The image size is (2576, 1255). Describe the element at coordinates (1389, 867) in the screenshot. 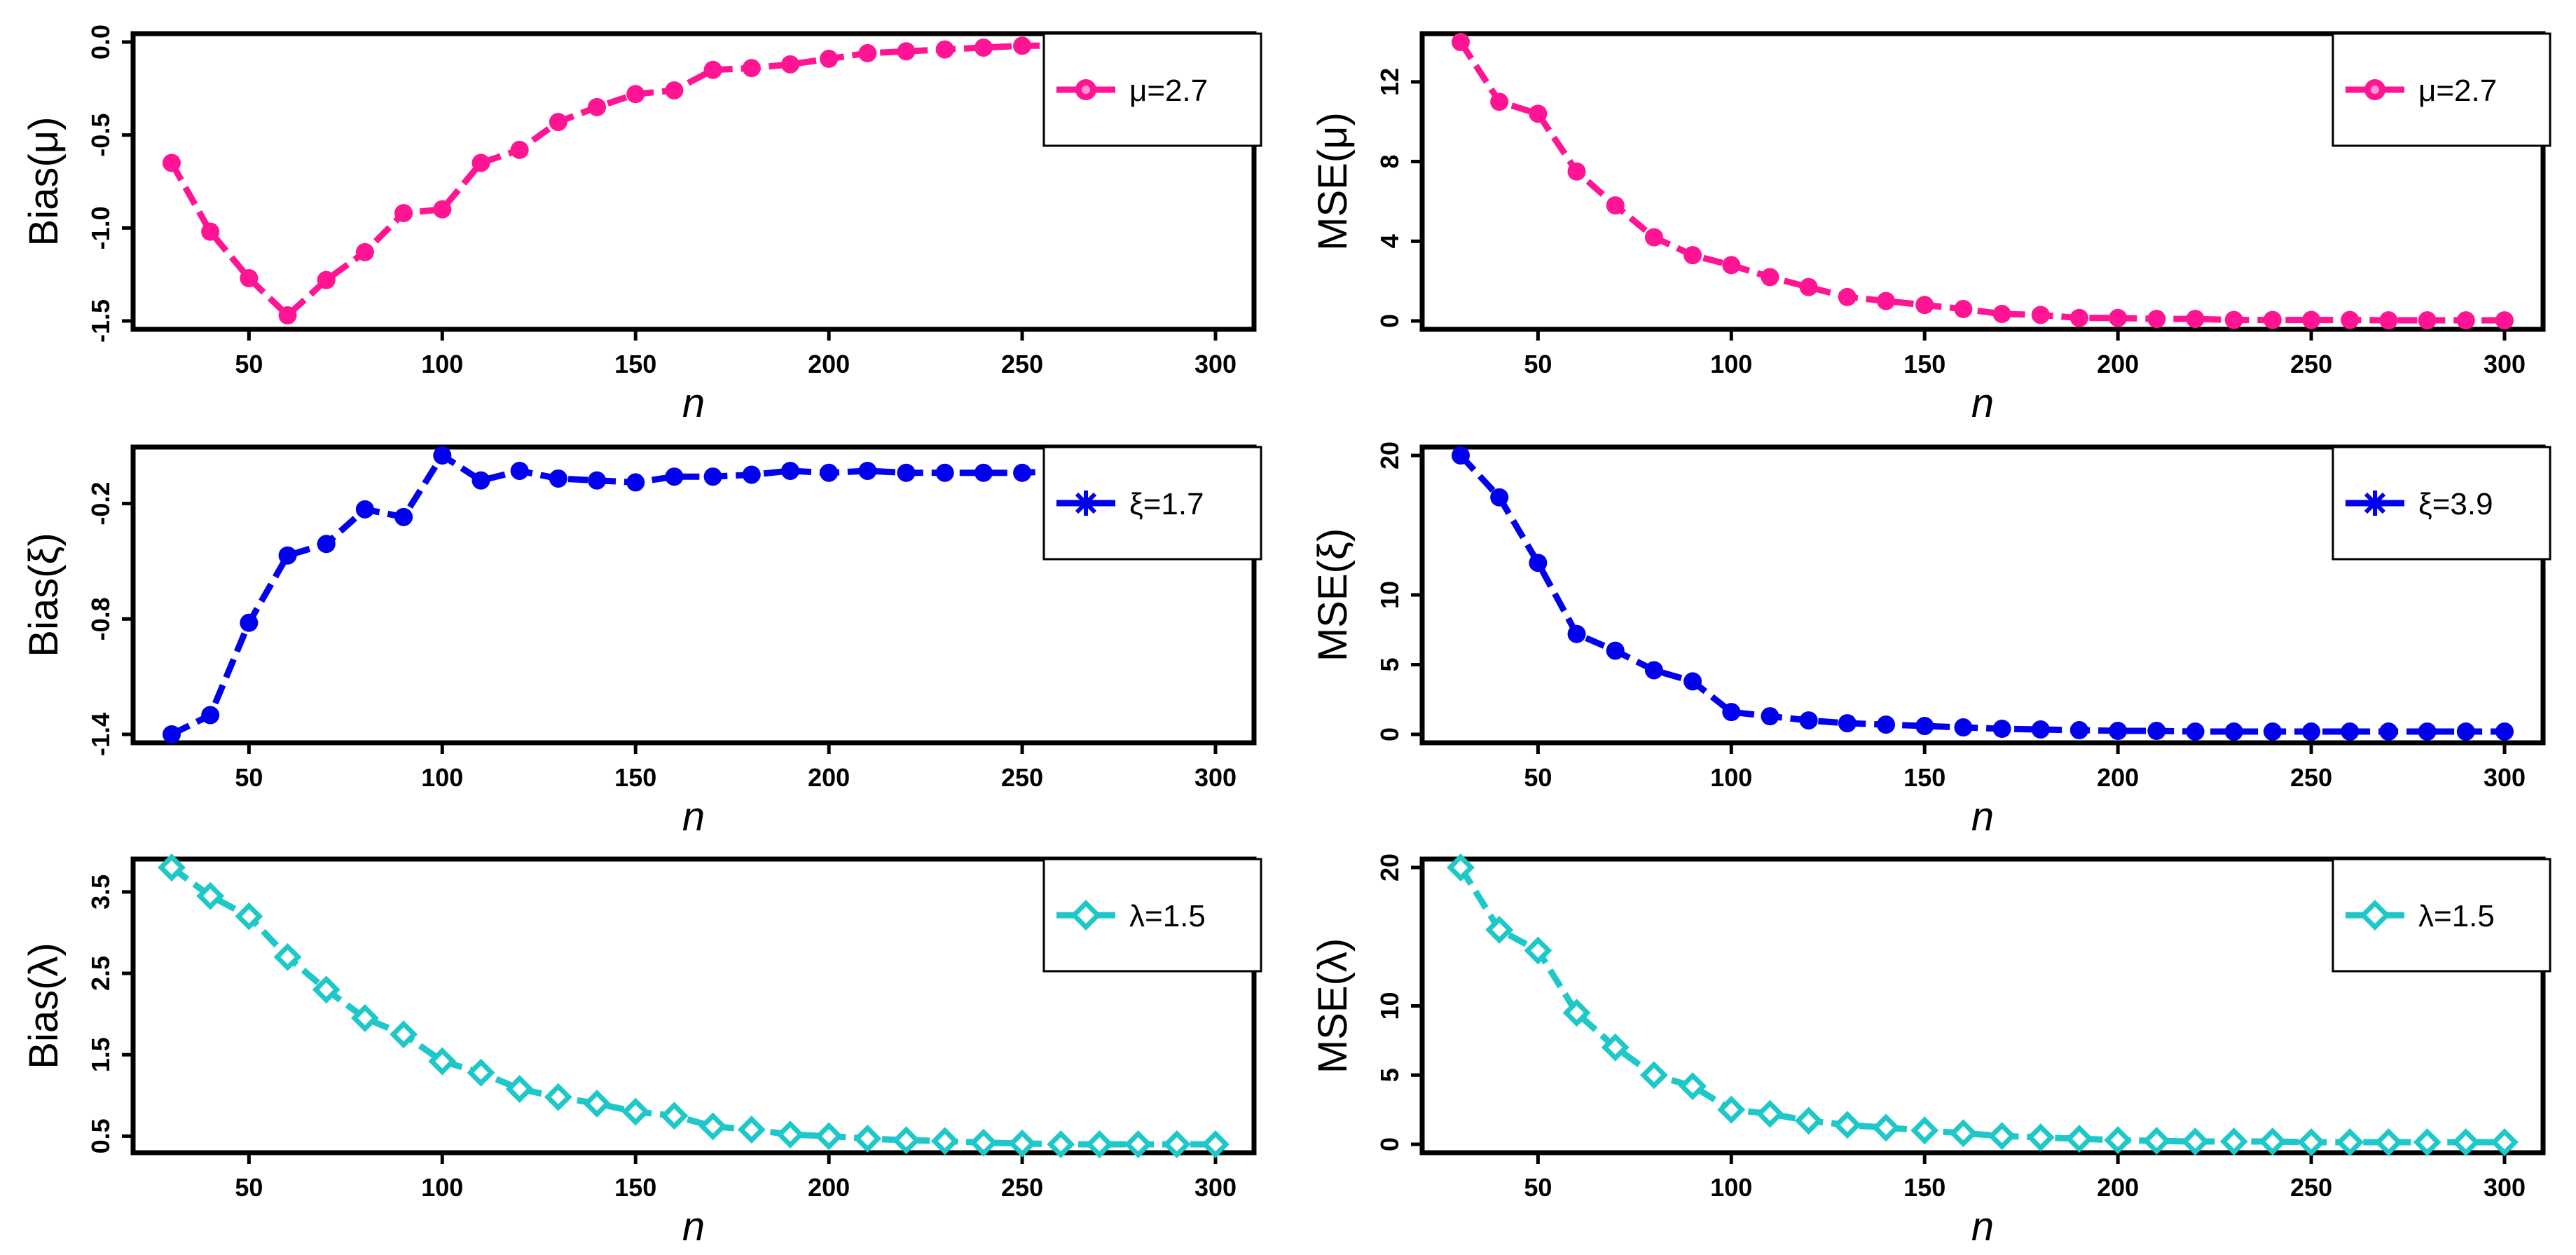

I see `y-tick-label: 20` at that location.